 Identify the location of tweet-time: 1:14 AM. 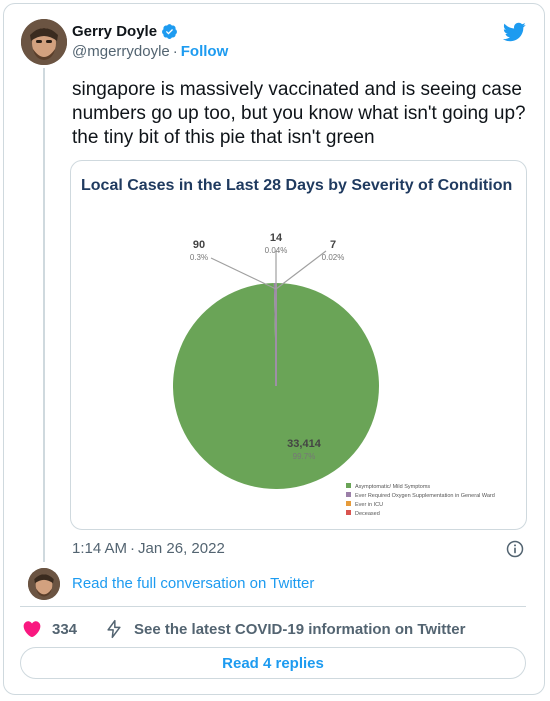
(100, 548).